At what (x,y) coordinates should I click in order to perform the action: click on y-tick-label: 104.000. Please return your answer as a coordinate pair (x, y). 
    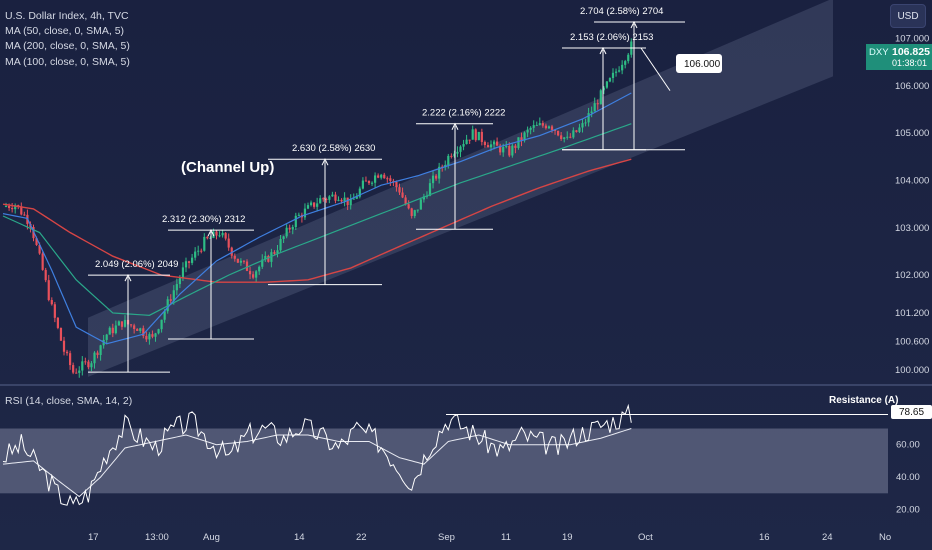
    Looking at the image, I should click on (912, 180).